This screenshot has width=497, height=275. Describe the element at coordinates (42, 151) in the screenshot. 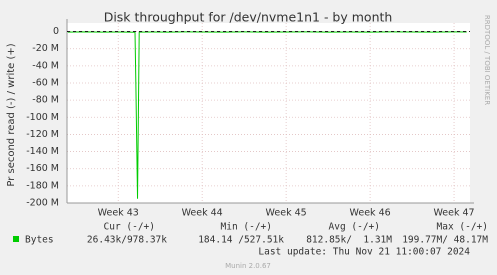

I see `y-tick-label: -140 M` at that location.